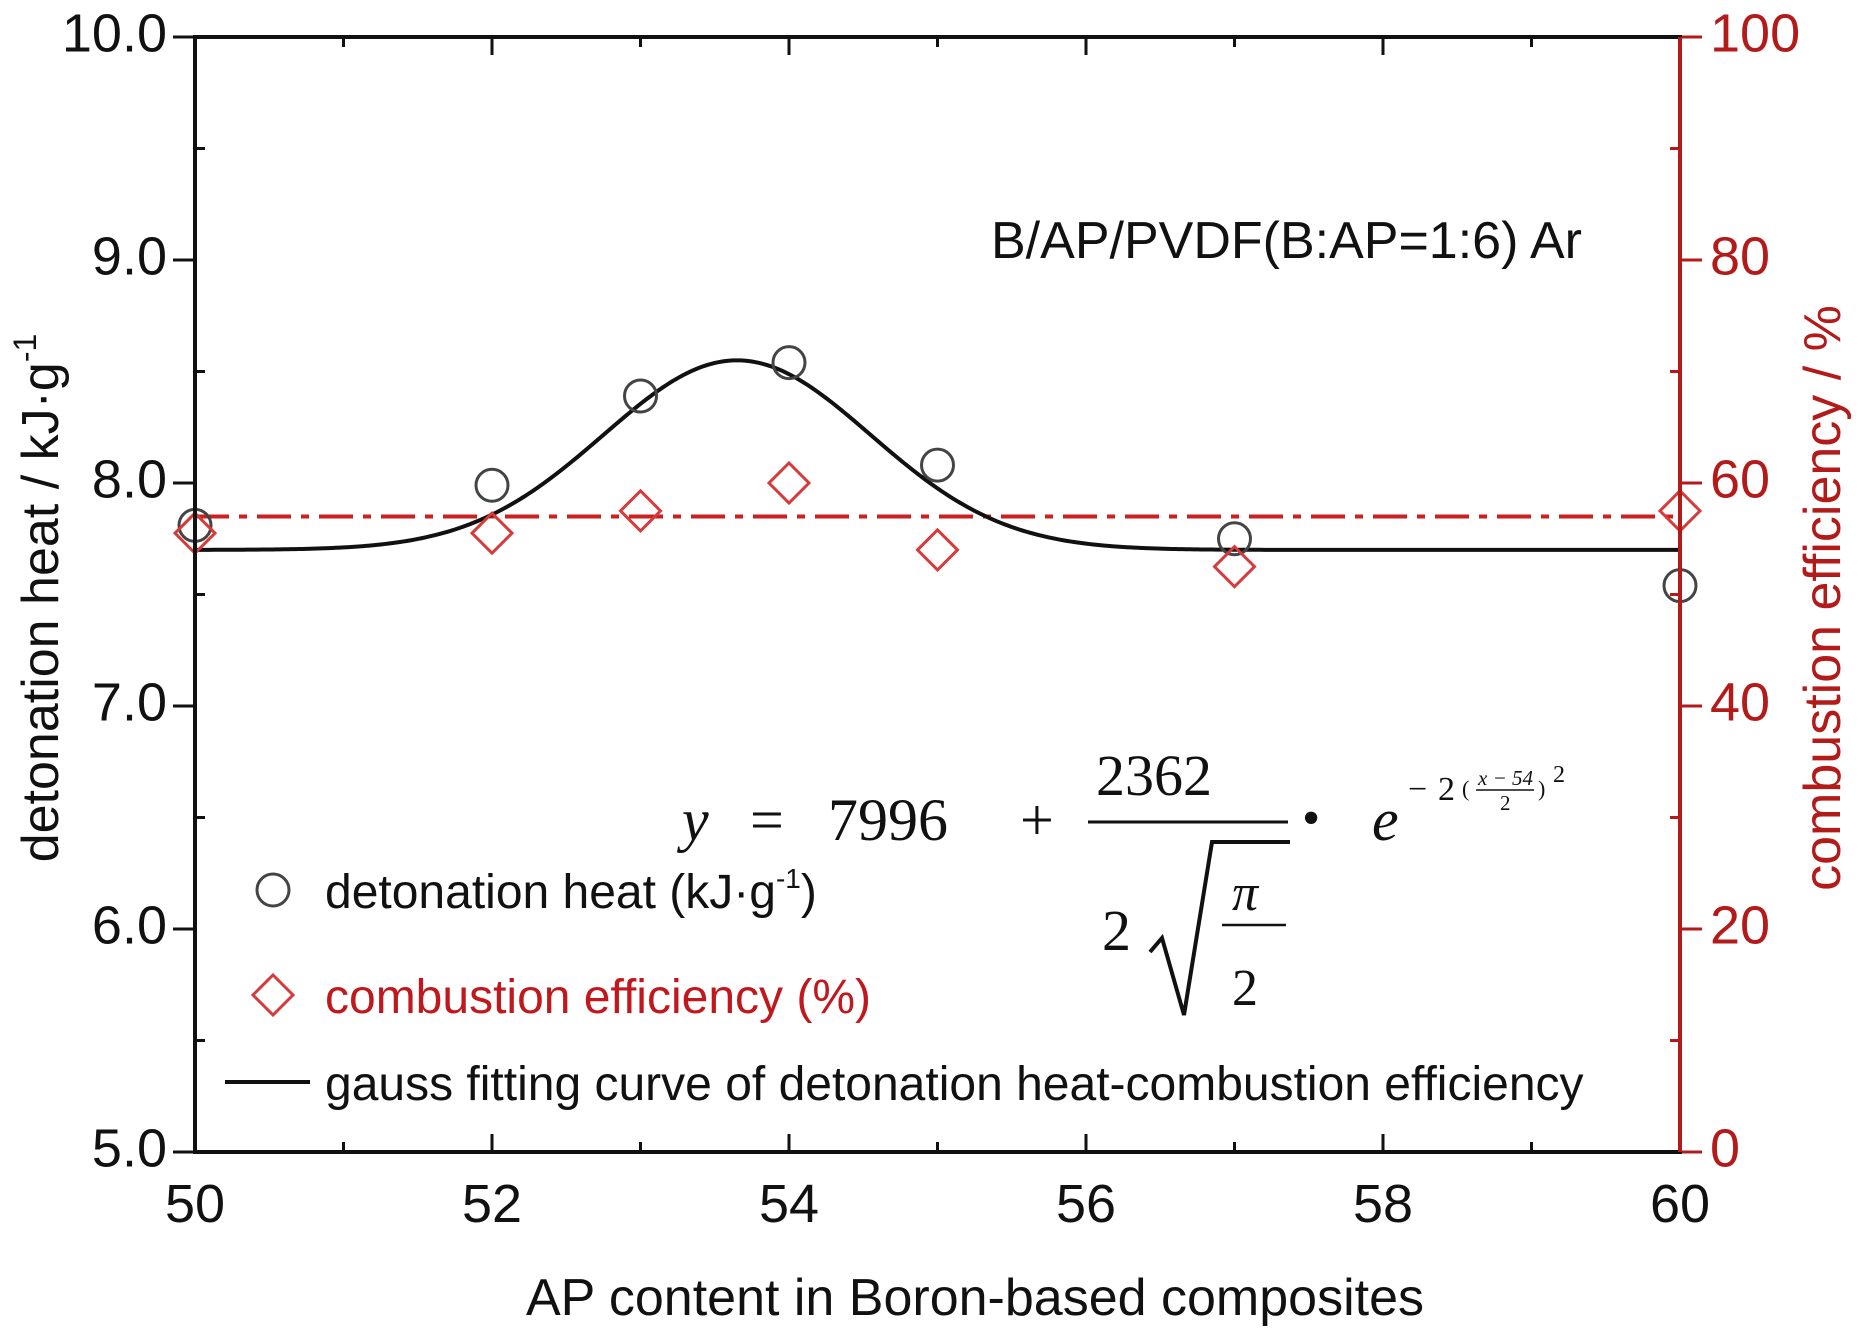  Describe the element at coordinates (788, 878) in the screenshot. I see `legend-label-detonation-heat-sup: -1` at that location.